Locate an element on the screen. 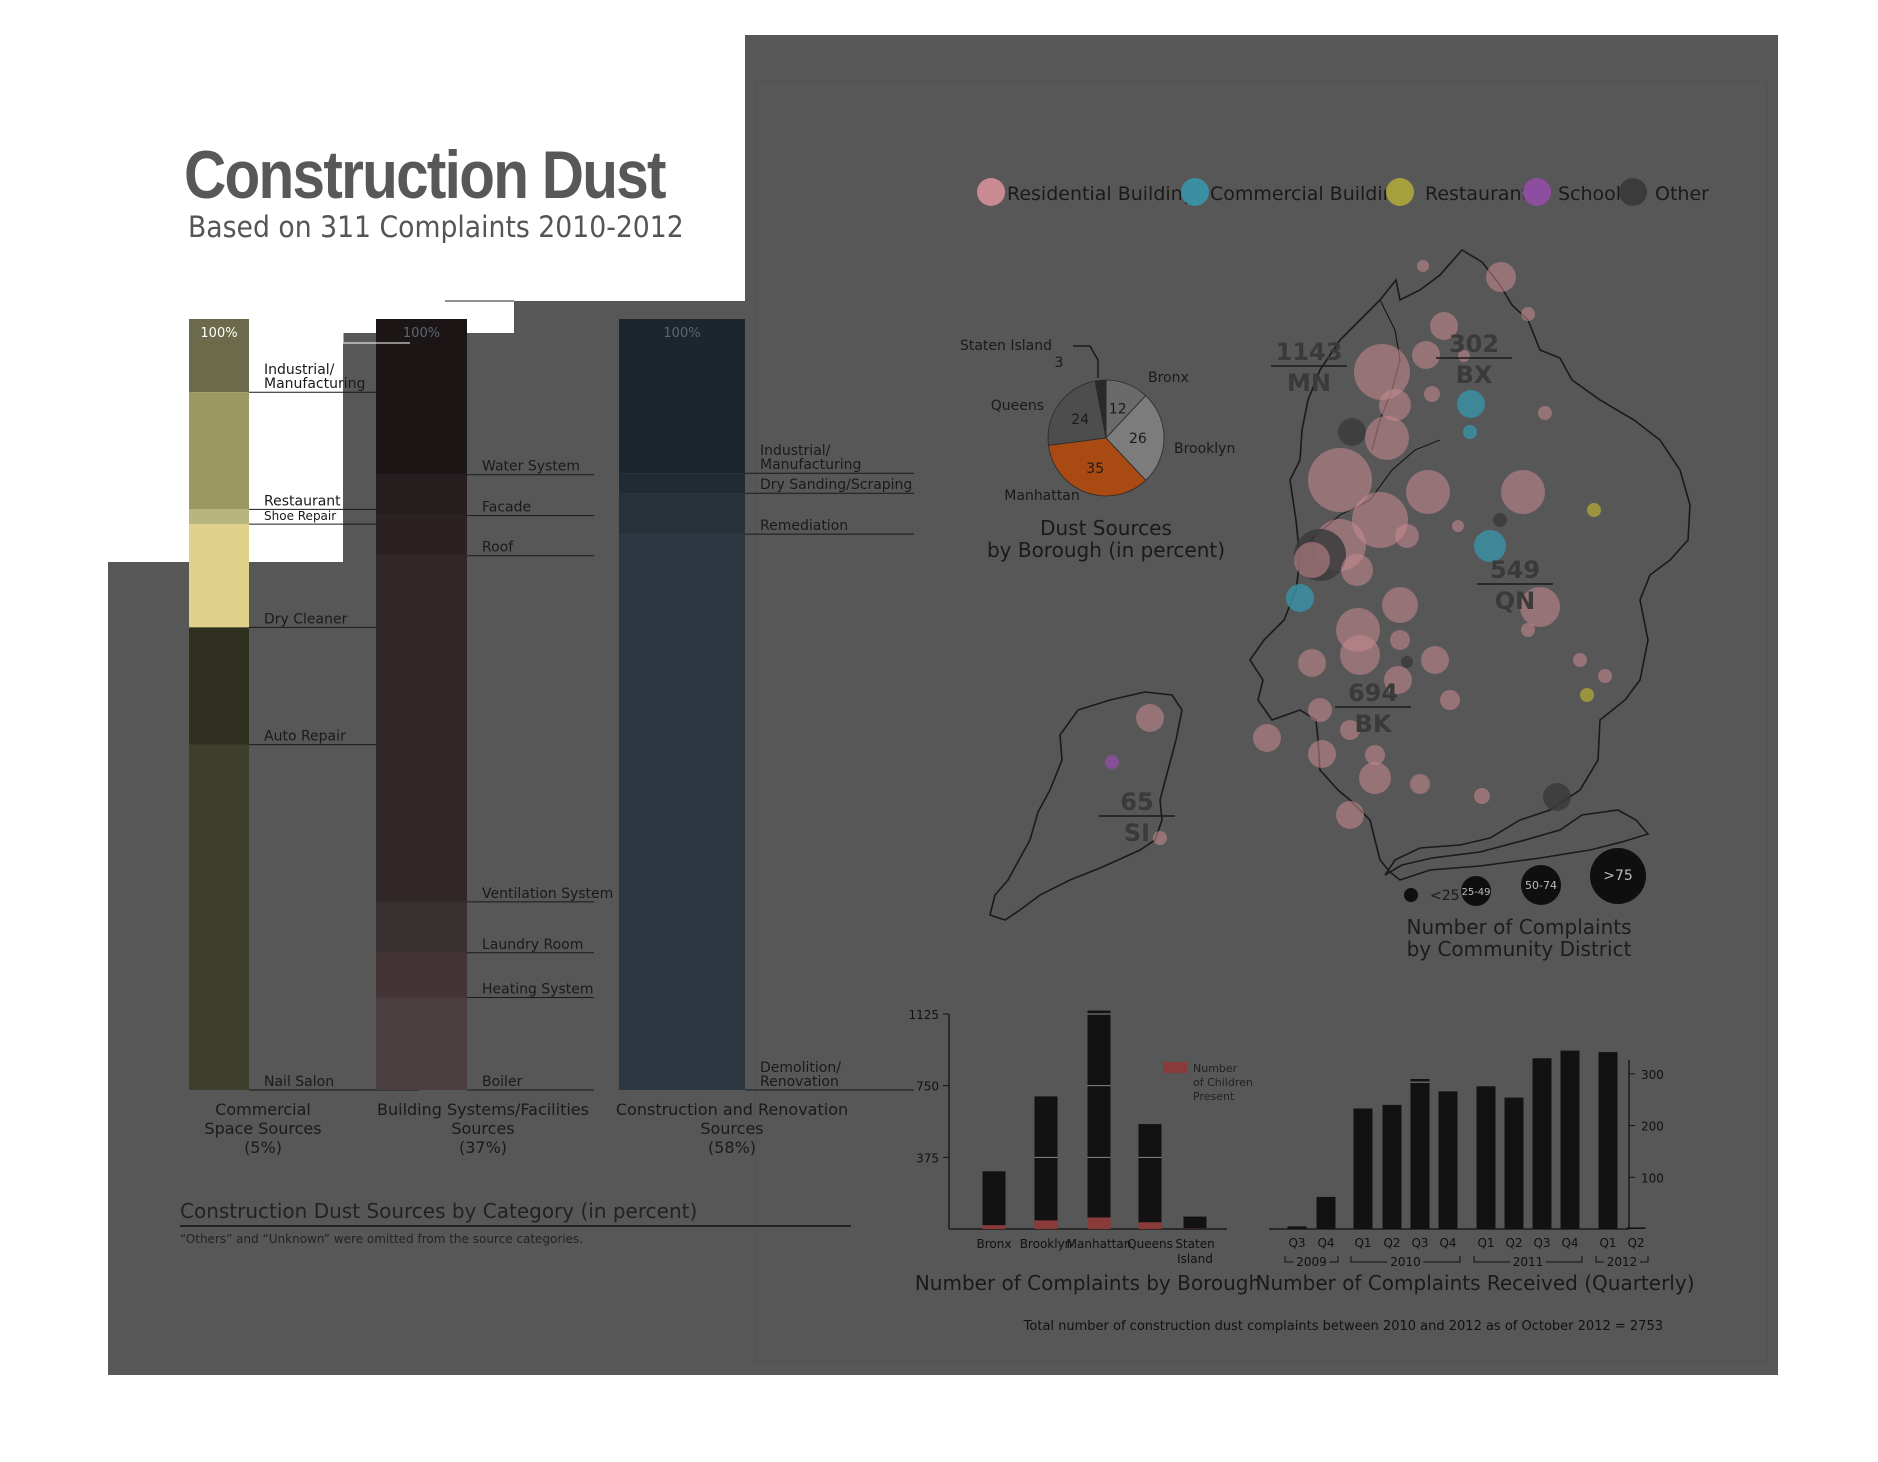 This screenshot has width=1878, height=1462. east-river is located at coordinates (1375, 490).